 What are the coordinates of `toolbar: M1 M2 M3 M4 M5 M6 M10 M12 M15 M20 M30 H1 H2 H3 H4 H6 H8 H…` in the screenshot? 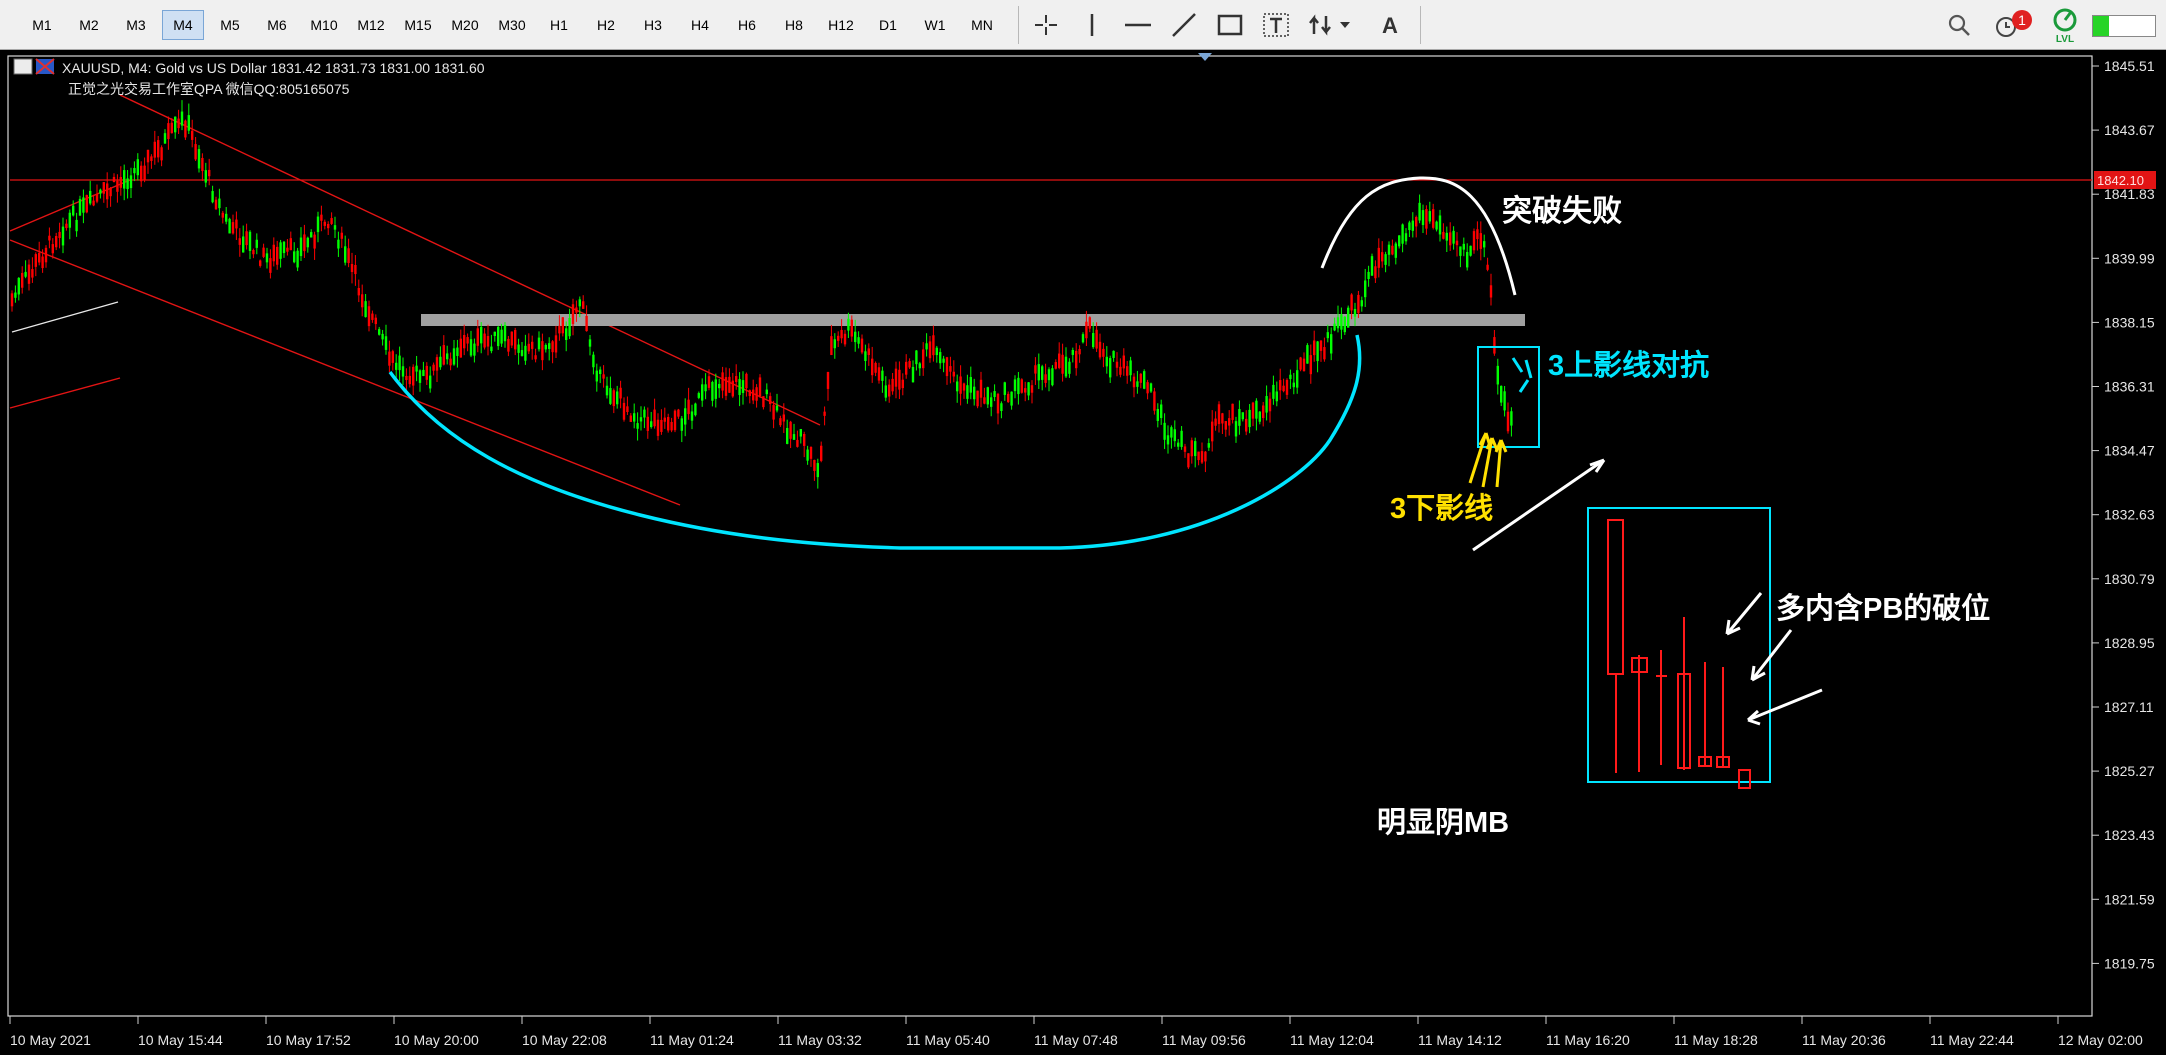 It's located at (1083, 25).